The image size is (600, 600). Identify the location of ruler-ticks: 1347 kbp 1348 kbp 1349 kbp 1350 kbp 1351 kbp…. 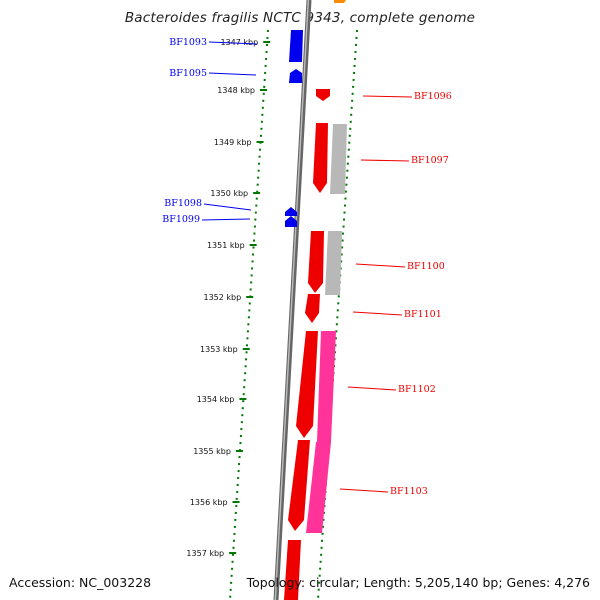
(228, 298).